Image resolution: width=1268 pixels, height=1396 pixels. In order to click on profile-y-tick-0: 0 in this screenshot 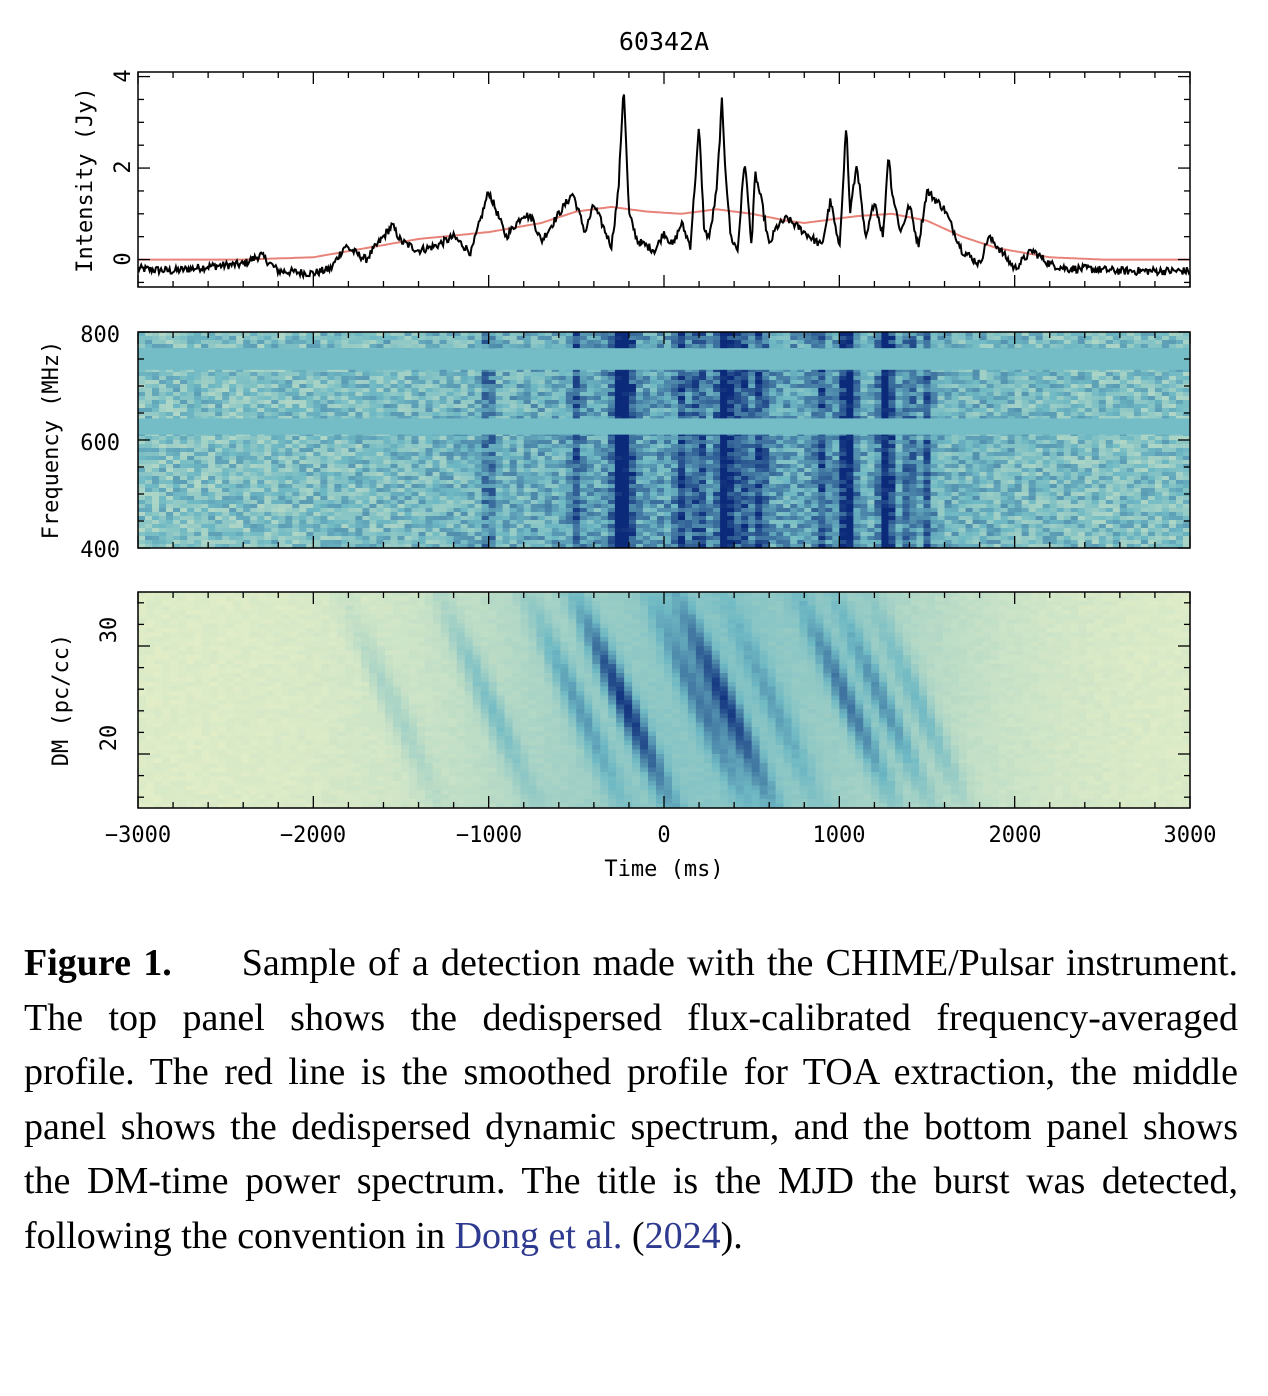, I will do `click(123, 258)`.